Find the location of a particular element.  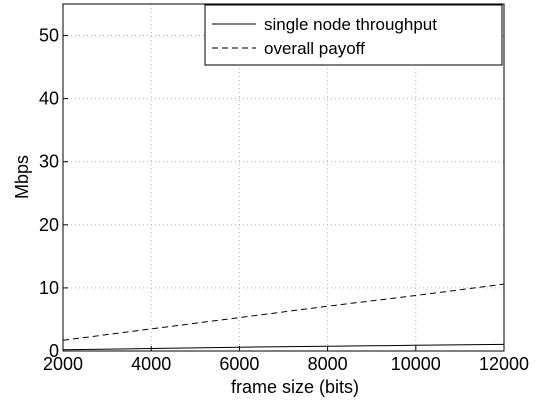

y-tick-label: 30 is located at coordinates (49, 162).